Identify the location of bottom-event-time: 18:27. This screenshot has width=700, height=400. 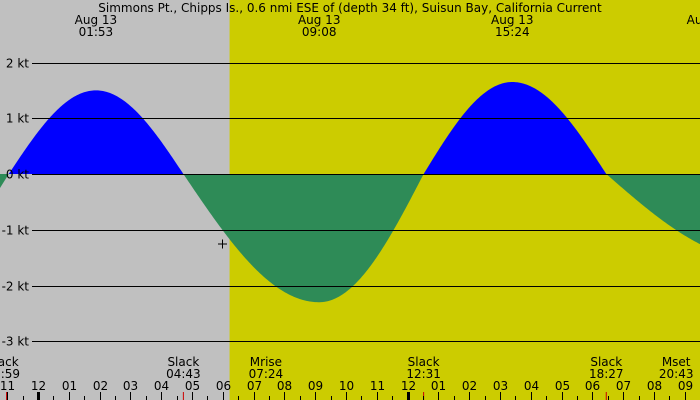
(606, 374).